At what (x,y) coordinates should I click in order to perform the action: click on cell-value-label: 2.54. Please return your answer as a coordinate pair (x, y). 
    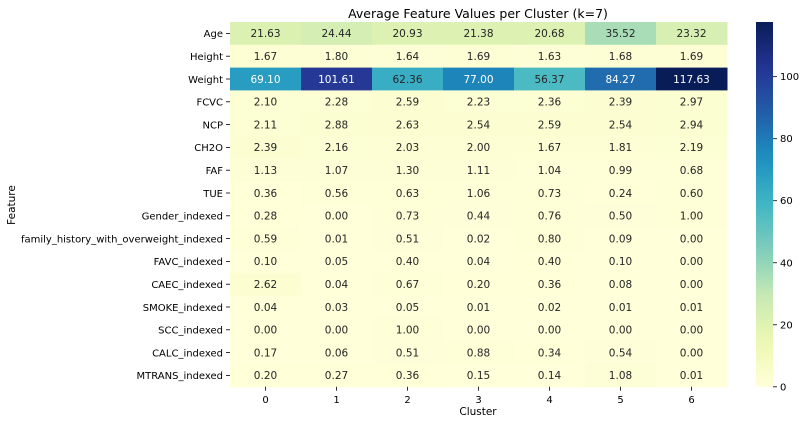
    Looking at the image, I should click on (479, 125).